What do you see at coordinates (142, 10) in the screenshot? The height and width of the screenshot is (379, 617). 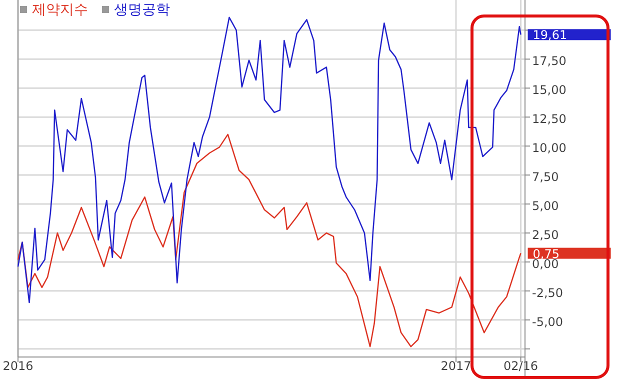 I see `text: 생명공학` at bounding box center [142, 10].